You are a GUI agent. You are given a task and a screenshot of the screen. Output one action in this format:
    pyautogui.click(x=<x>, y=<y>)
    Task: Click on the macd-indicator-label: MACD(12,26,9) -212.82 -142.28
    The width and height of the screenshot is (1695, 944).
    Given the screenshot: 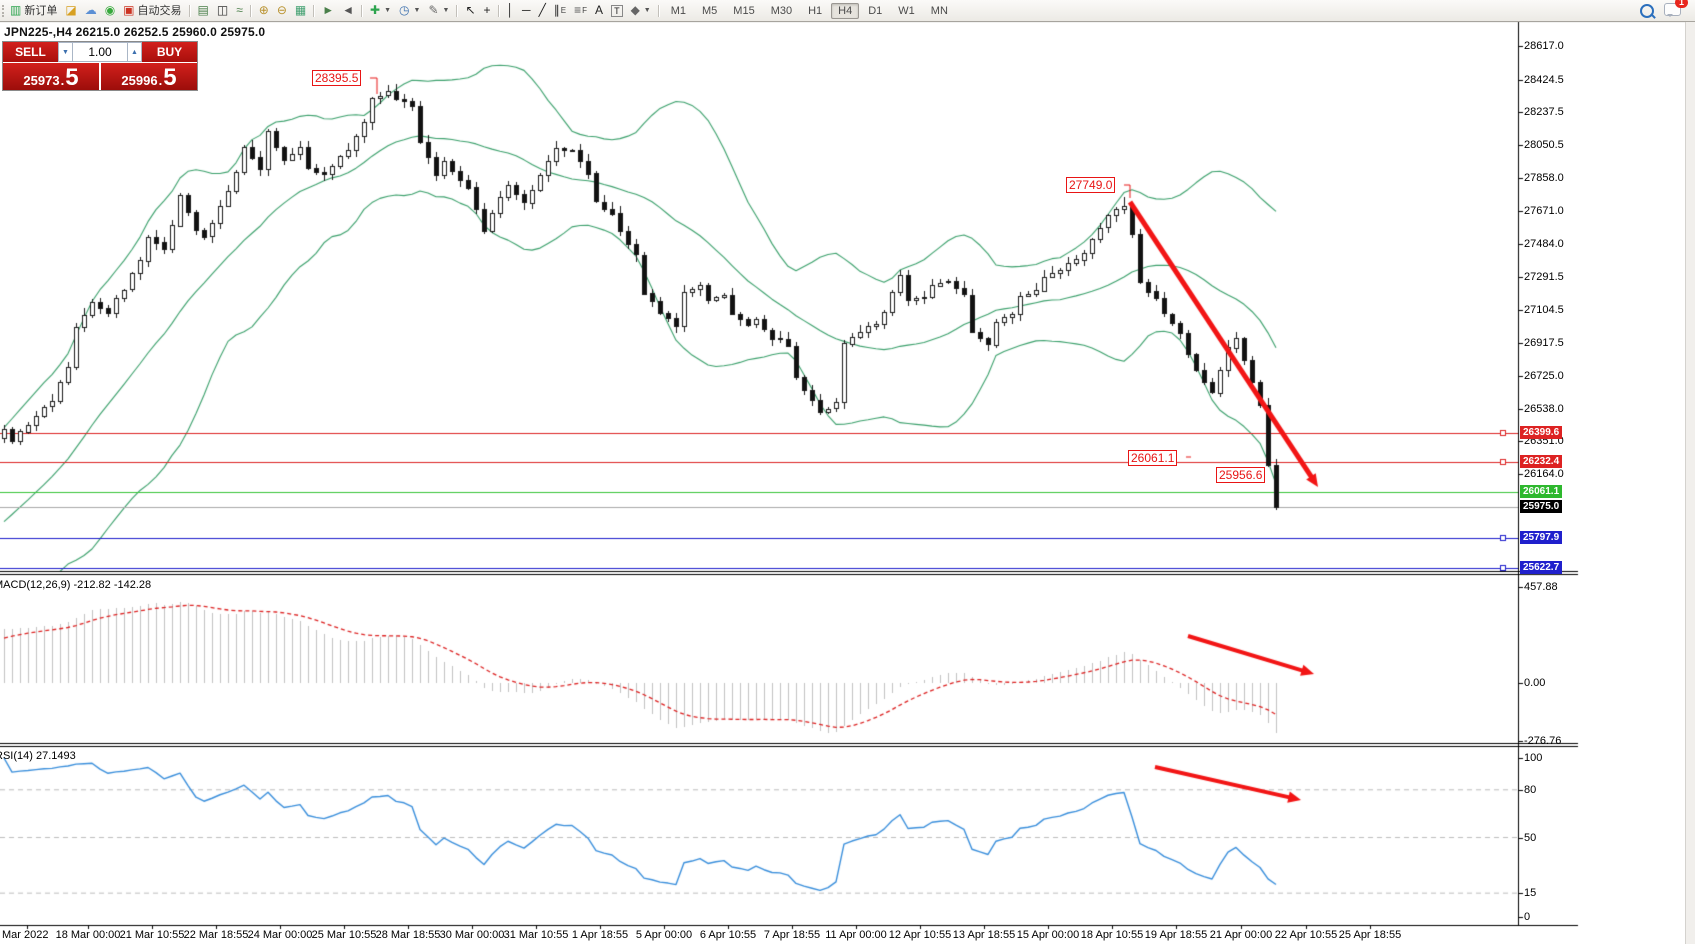 What is the action you would take?
    pyautogui.click(x=76, y=585)
    